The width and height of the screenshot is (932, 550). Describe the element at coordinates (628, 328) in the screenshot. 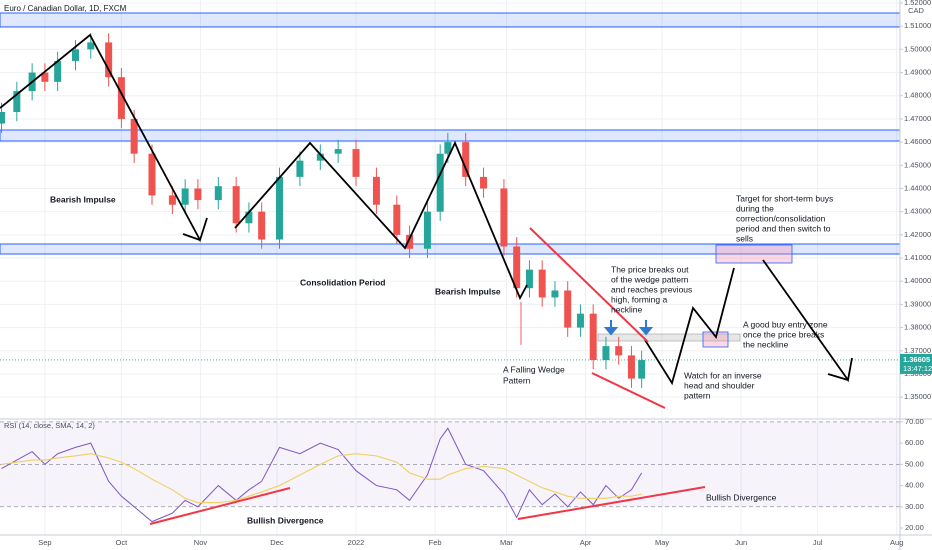

I see `breakout-arrows` at that location.